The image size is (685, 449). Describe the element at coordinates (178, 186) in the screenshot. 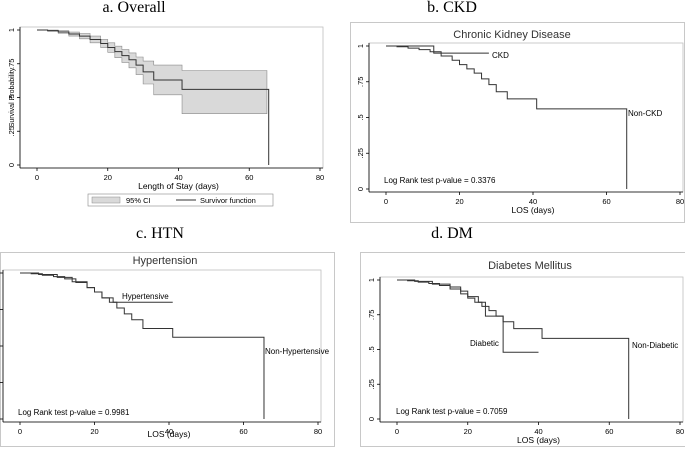

I see `panel-1-xlabel: Length of Stay (days)` at that location.